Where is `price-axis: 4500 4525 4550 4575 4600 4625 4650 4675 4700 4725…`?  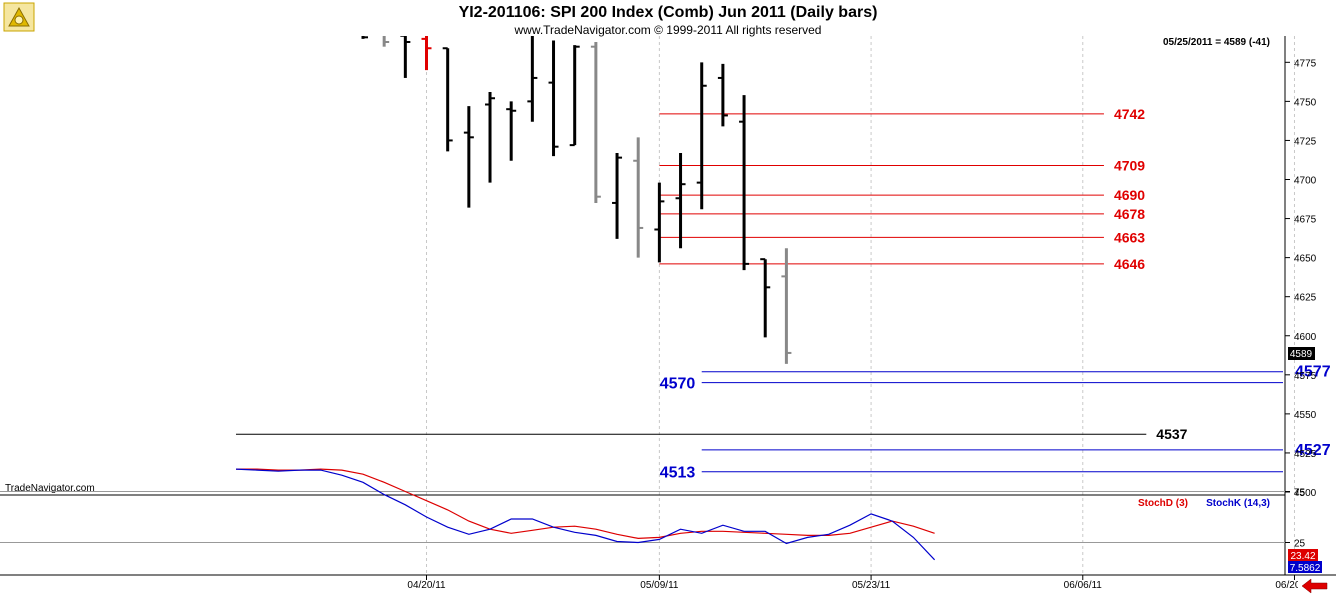 price-axis: 4500 4525 4550 4575 4600 4625 4650 4675 4700 4725… is located at coordinates (1301, 278).